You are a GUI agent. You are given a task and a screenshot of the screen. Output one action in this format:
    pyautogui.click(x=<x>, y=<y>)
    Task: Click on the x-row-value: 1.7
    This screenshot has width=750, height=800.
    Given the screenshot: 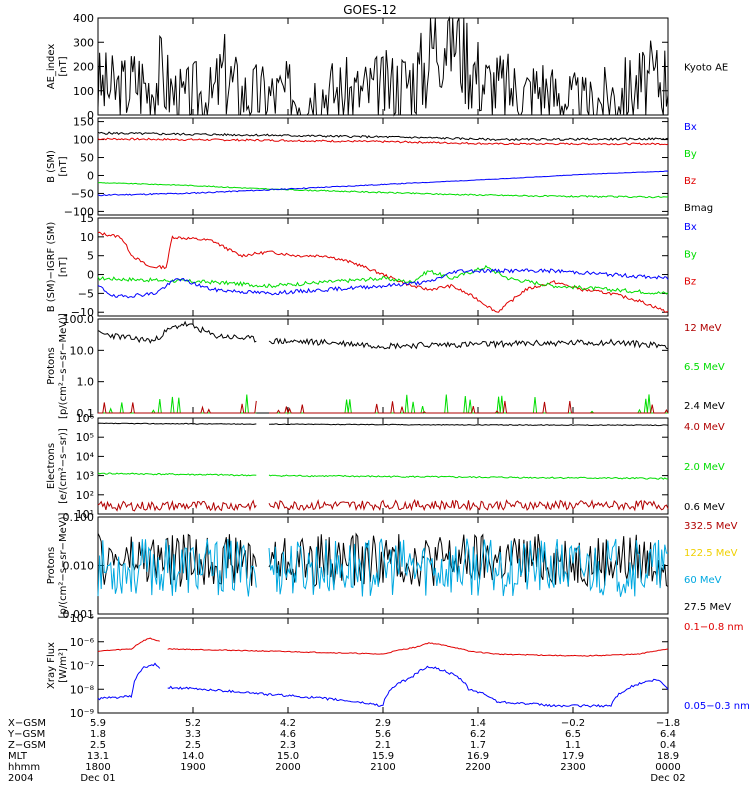 What is the action you would take?
    pyautogui.click(x=478, y=745)
    